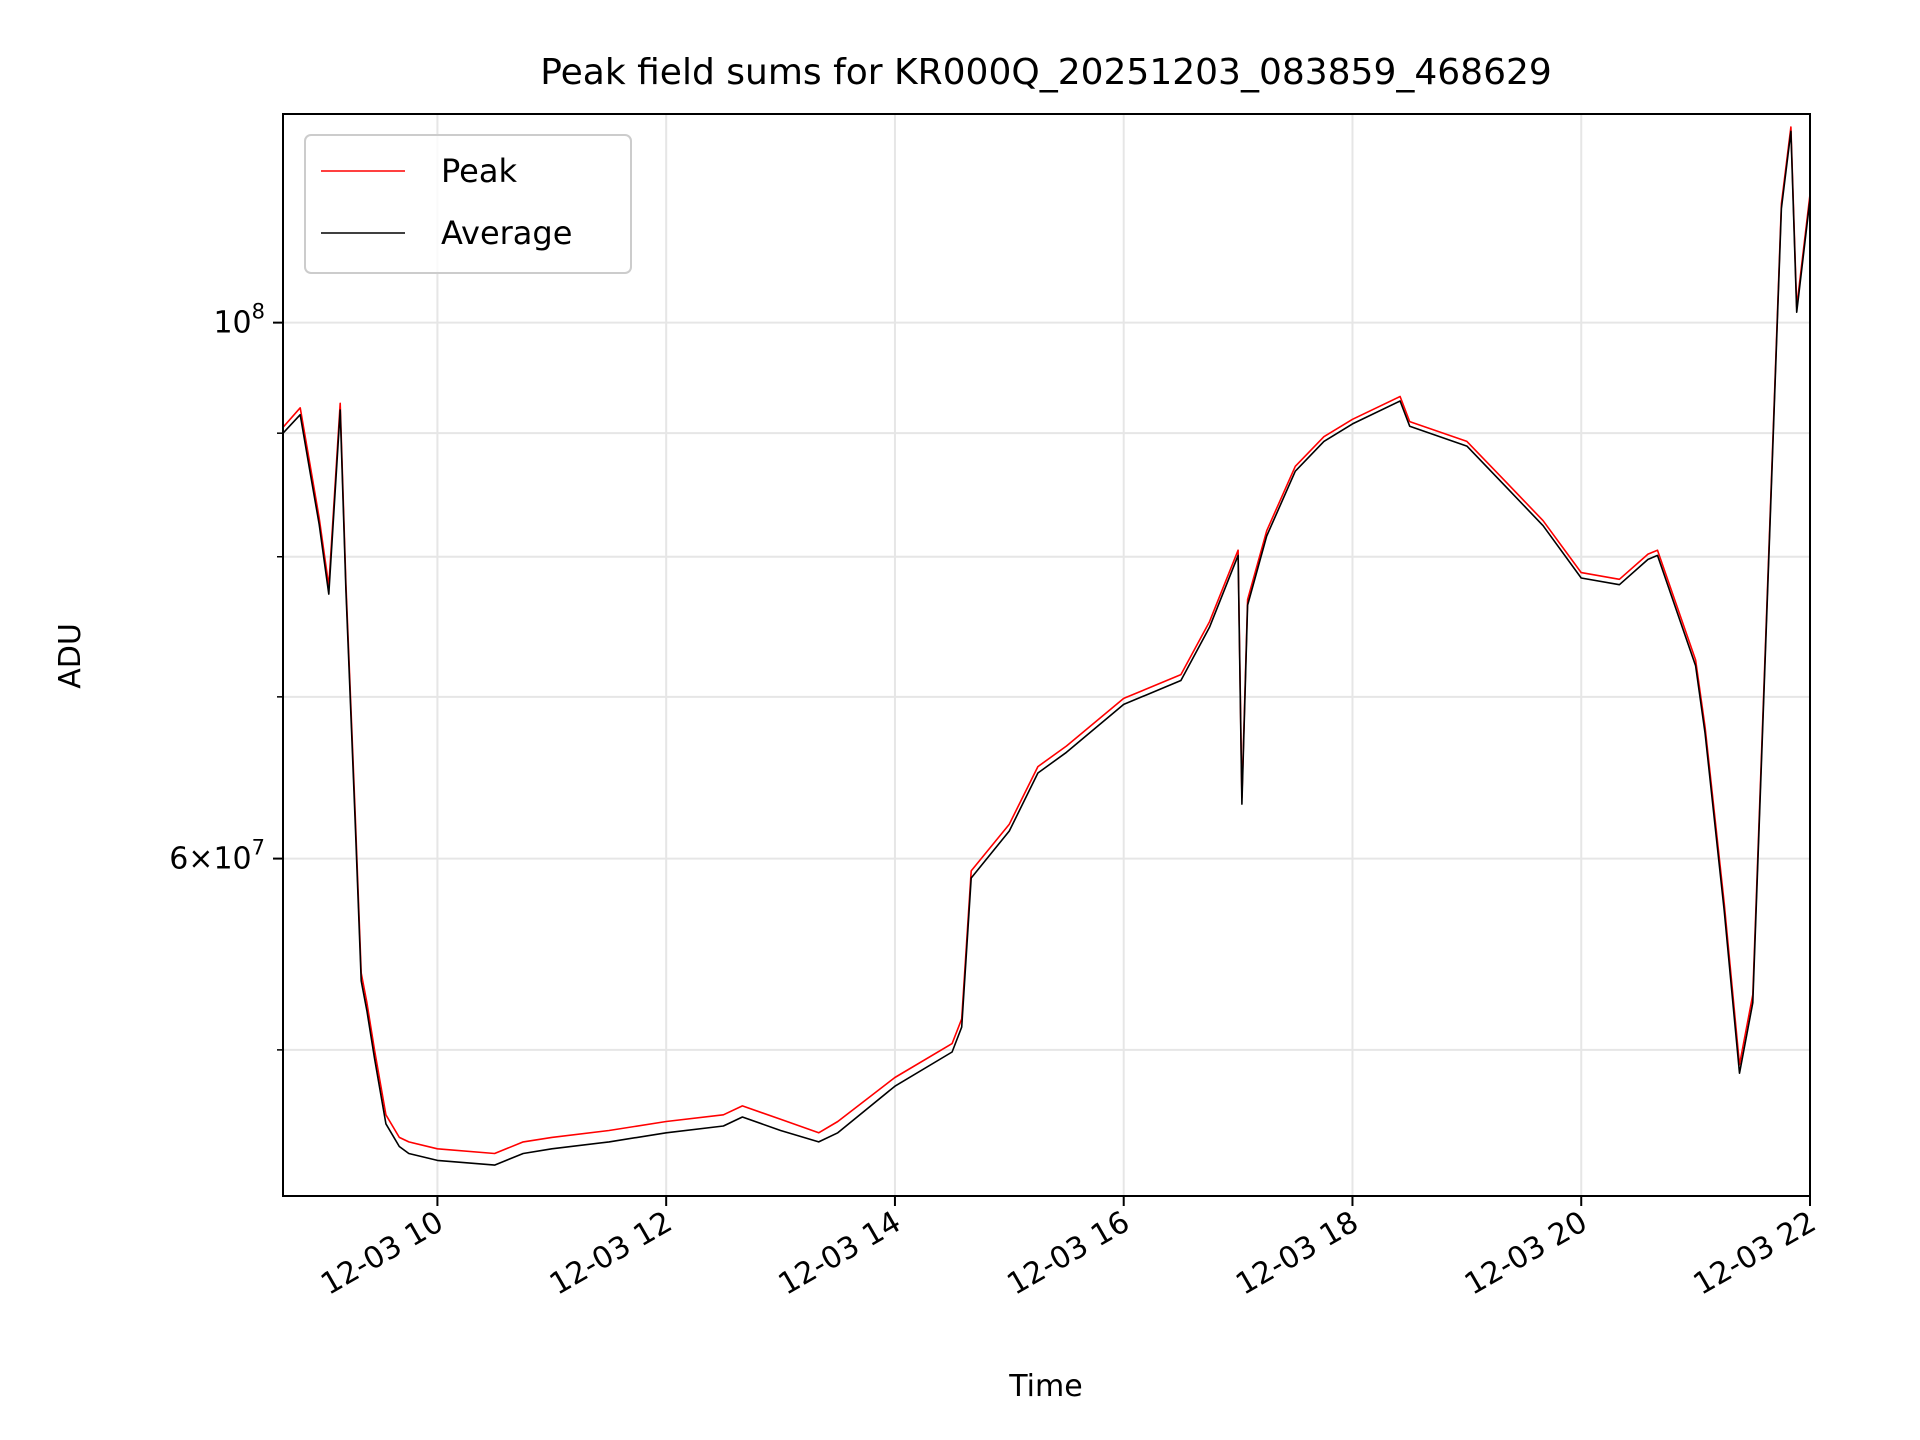 The height and width of the screenshot is (1440, 1920). Describe the element at coordinates (1045, 1386) in the screenshot. I see `x-axis-label: Time` at that location.